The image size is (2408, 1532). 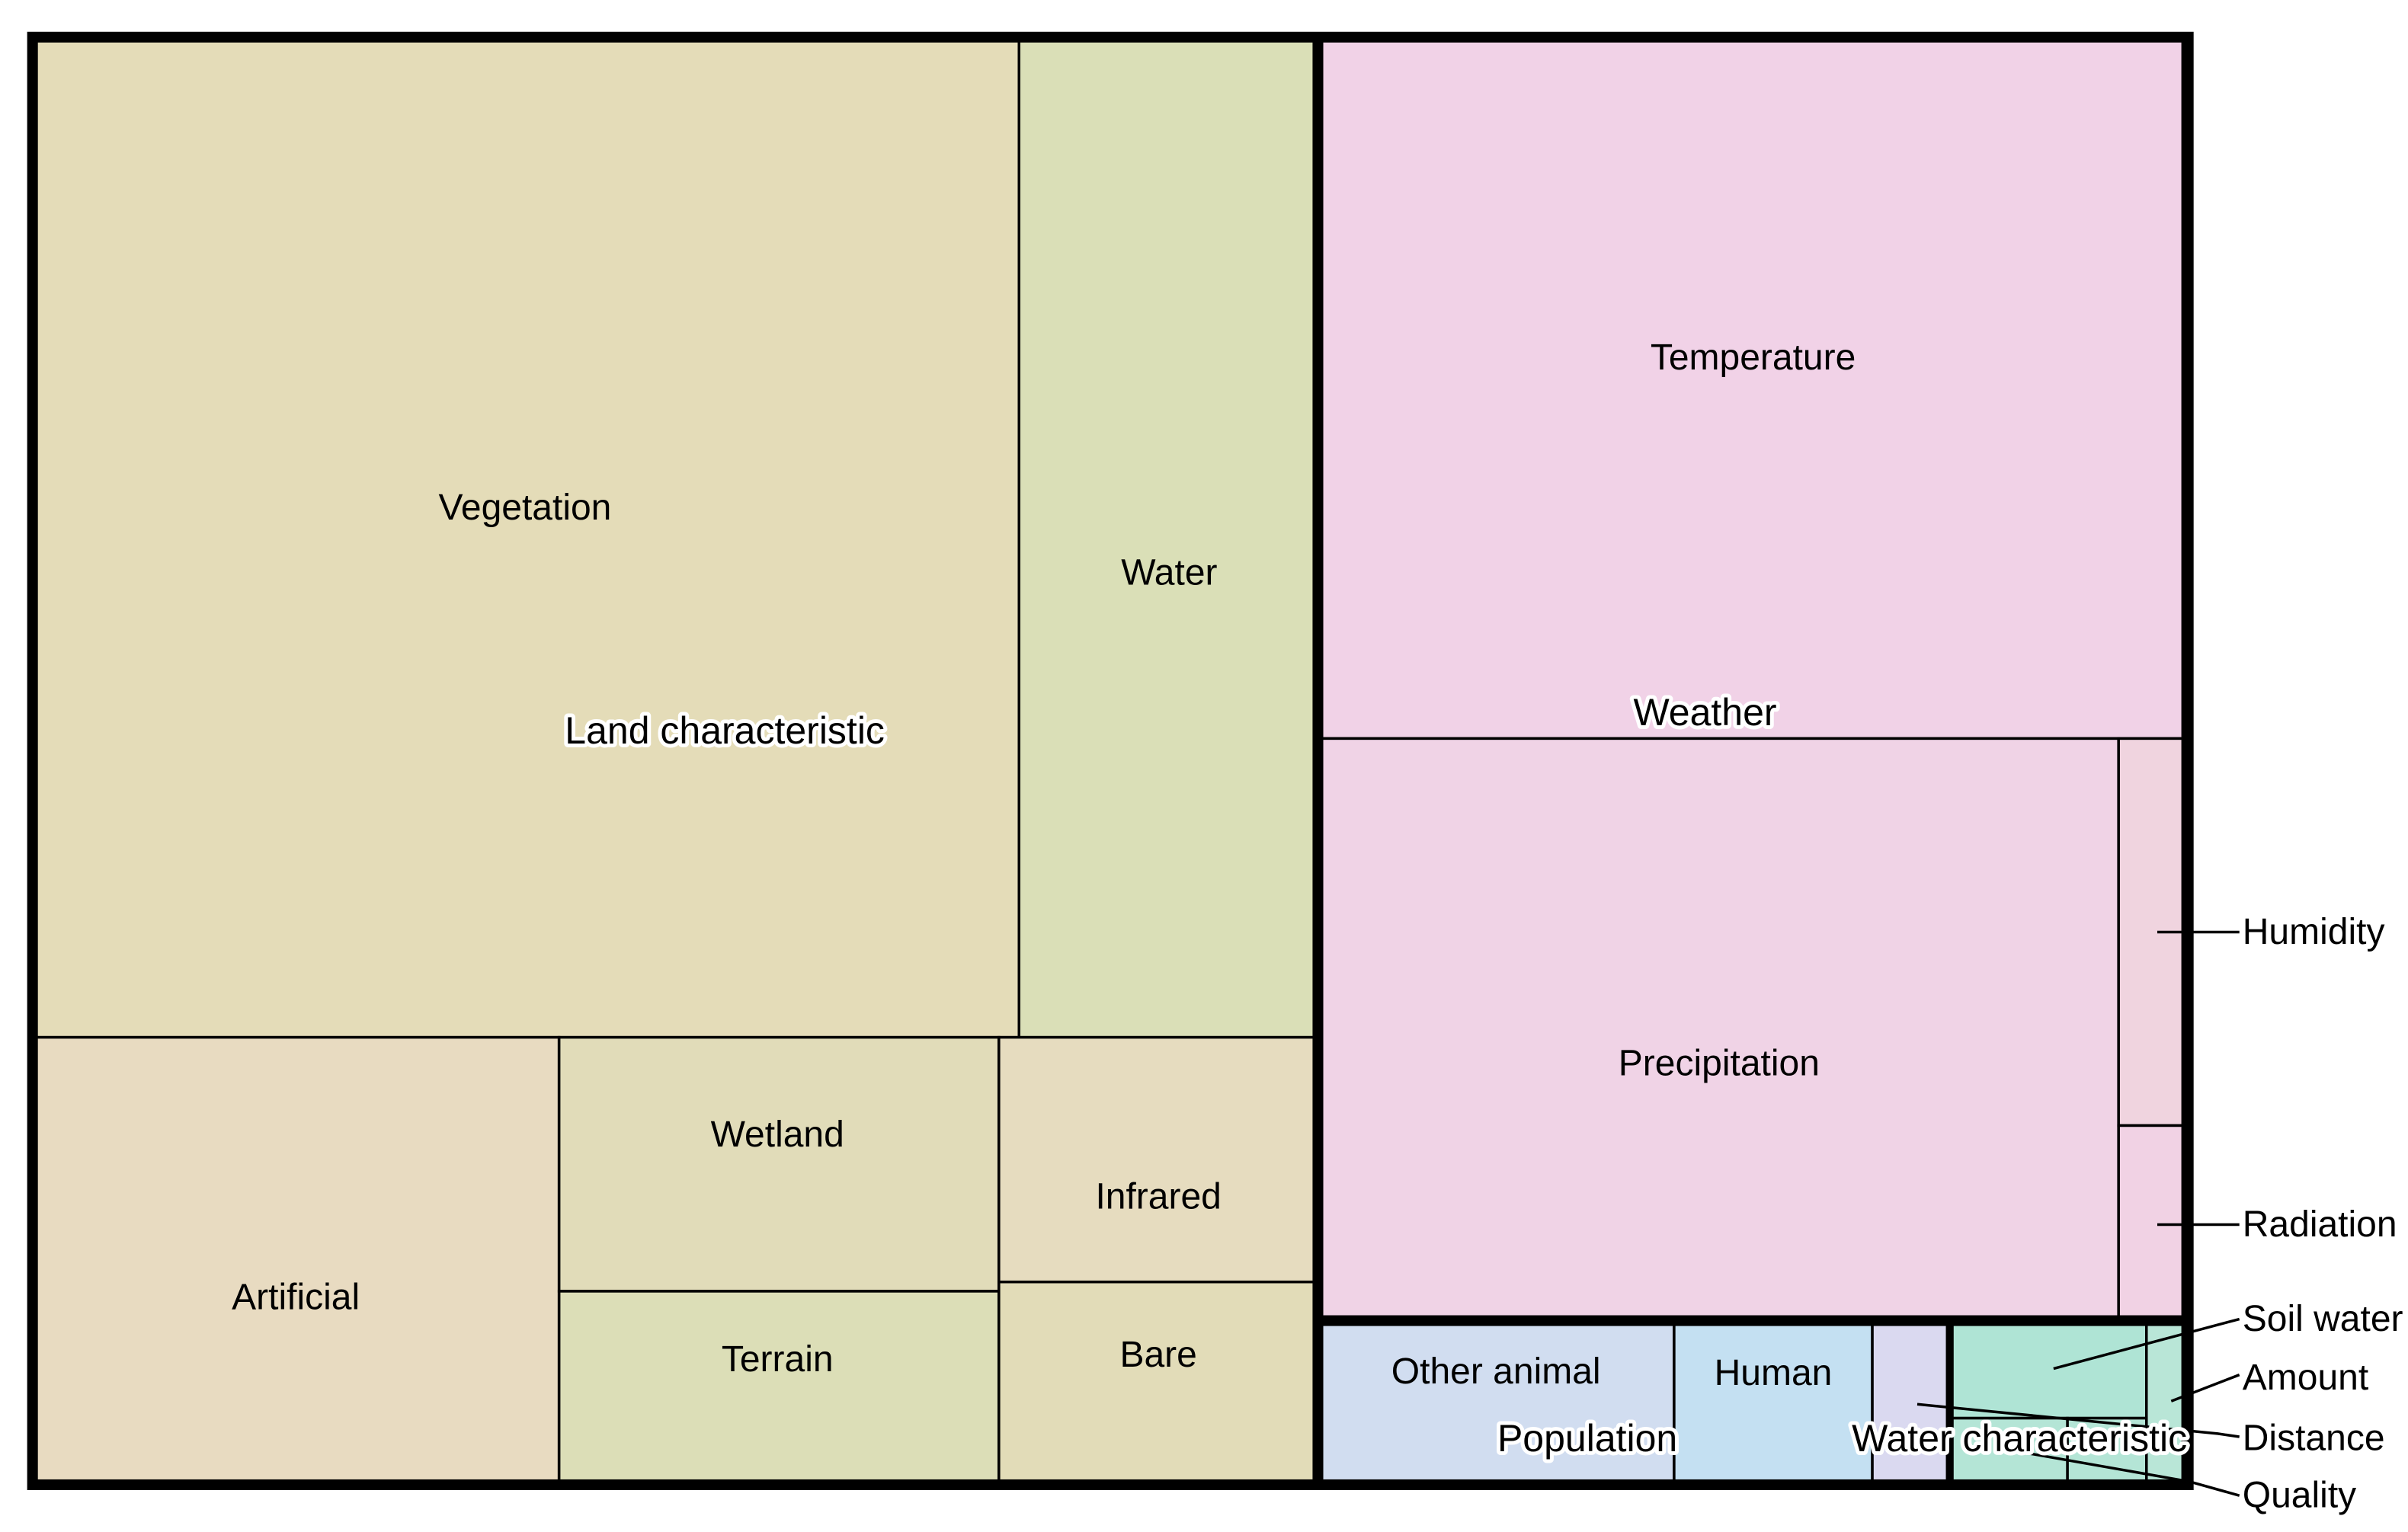 What do you see at coordinates (2305, 1378) in the screenshot?
I see `callout-label-amount: Amount` at bounding box center [2305, 1378].